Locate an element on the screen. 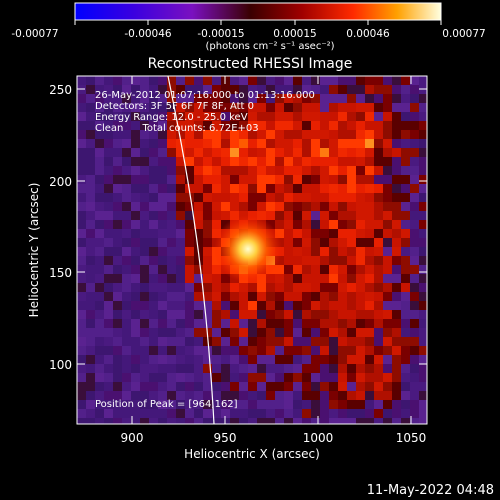  x-tick-label: 1050 is located at coordinates (411, 438).